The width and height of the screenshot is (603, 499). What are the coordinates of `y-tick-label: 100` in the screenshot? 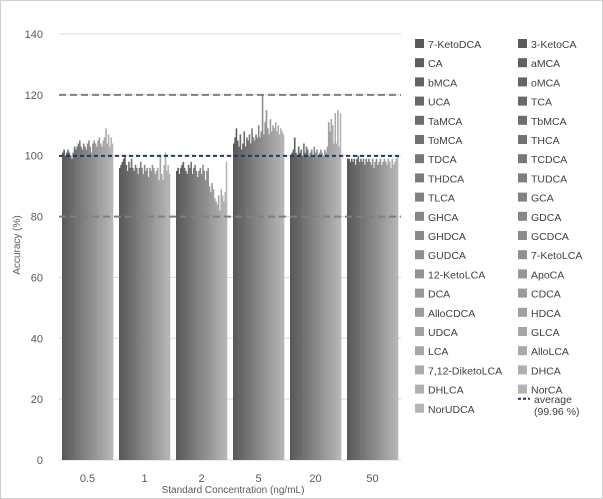 It's located at (34, 157).